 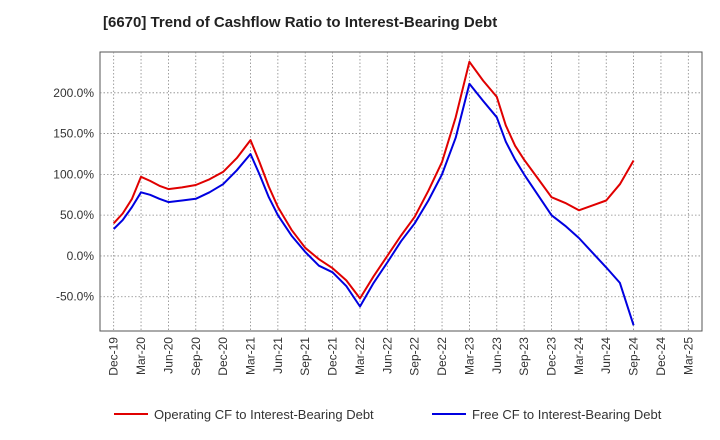 What do you see at coordinates (168, 355) in the screenshot?
I see `x-tick-label: Jun-20` at bounding box center [168, 355].